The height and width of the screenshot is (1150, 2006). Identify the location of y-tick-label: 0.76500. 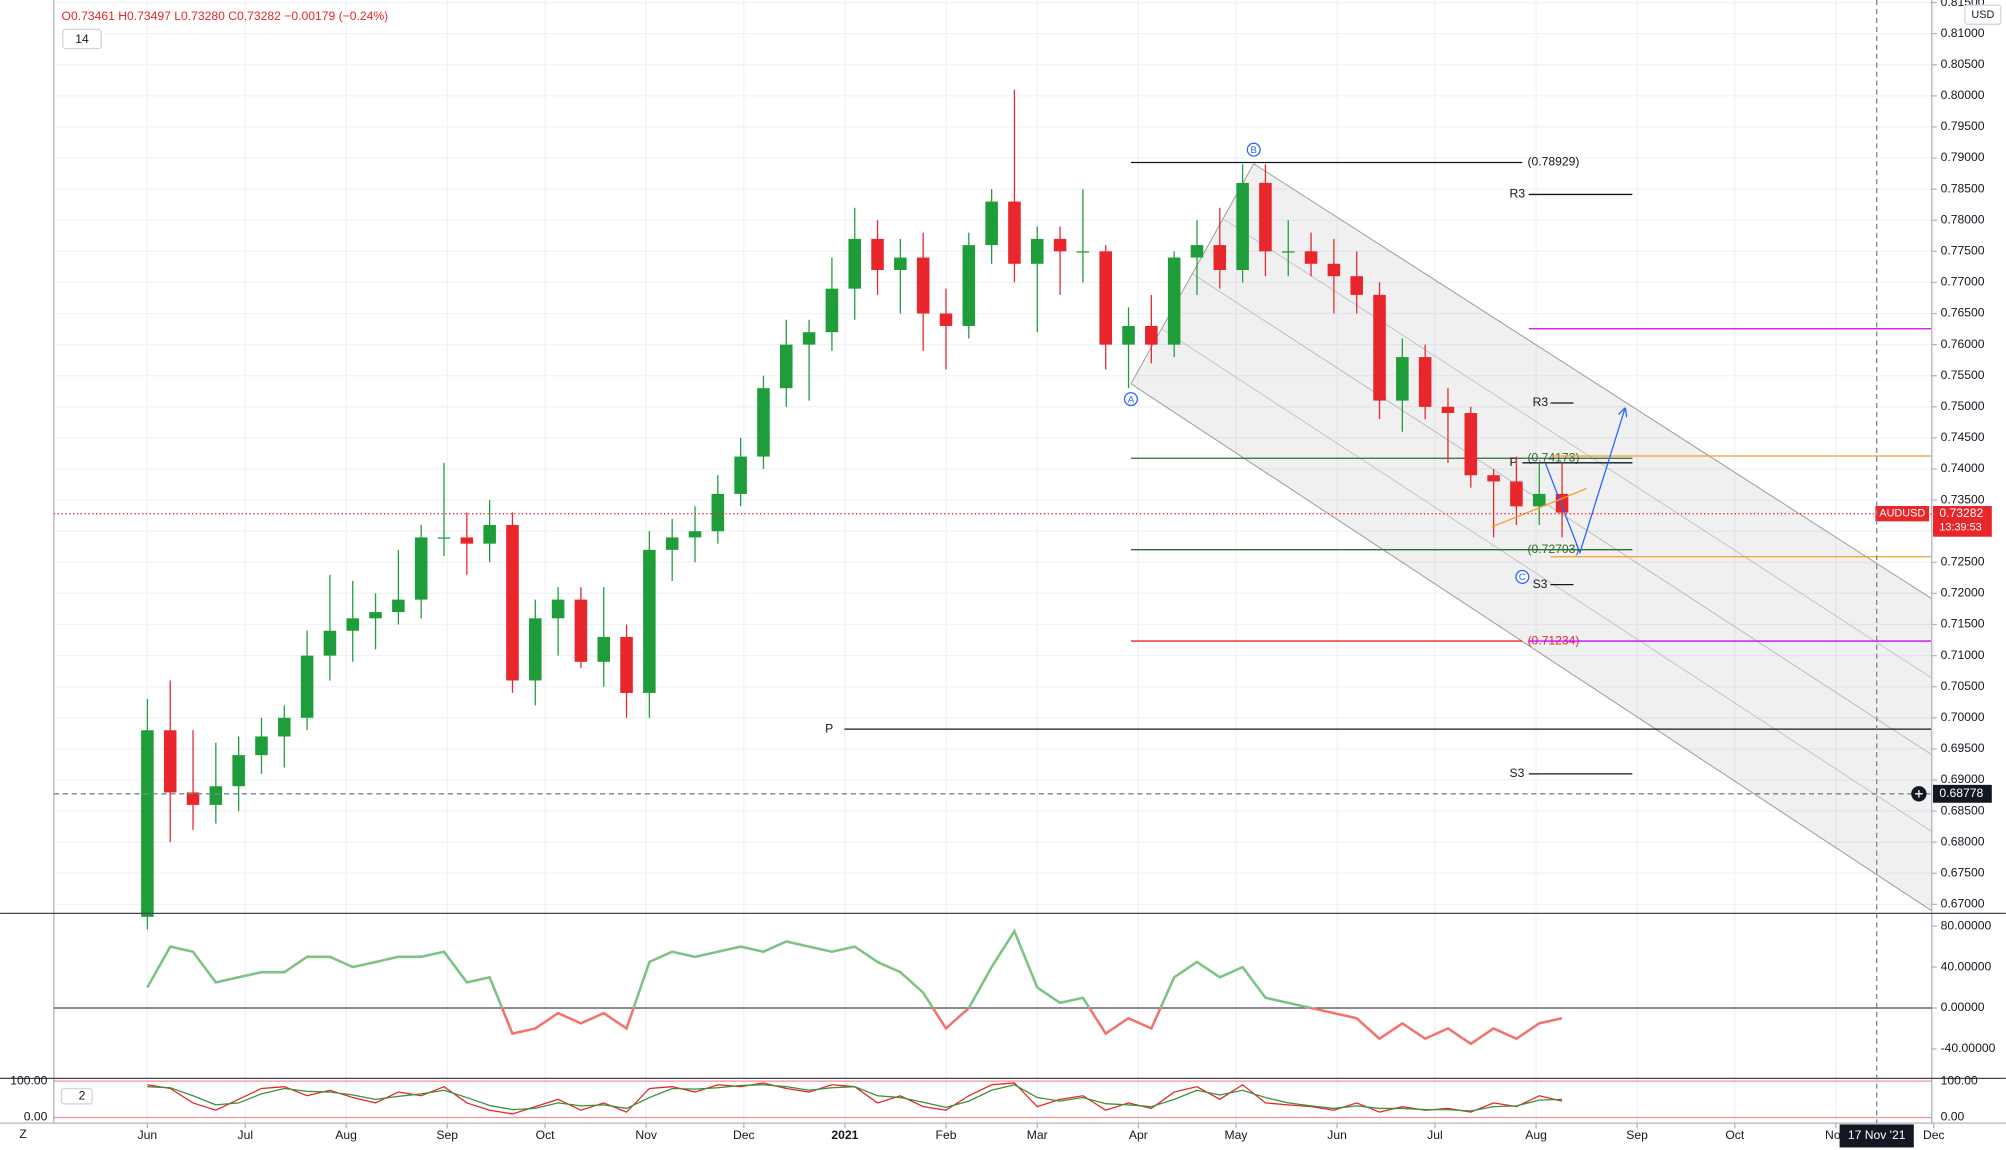
(1963, 313).